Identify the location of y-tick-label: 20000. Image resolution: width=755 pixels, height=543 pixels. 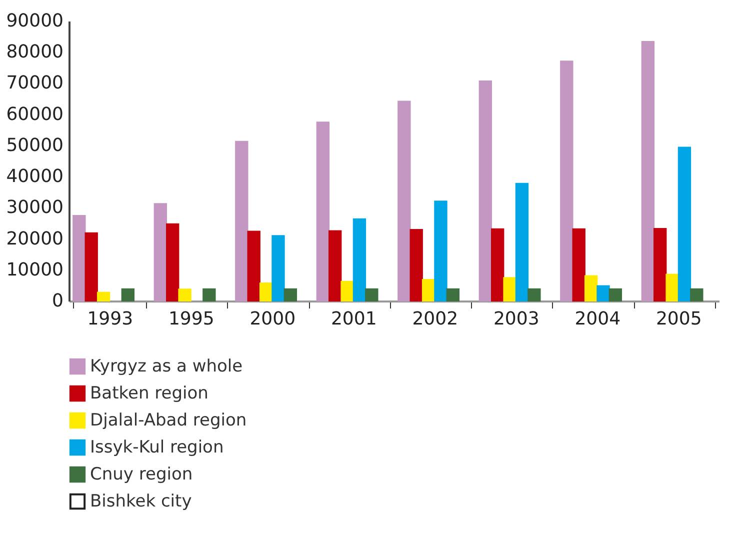
(35, 239).